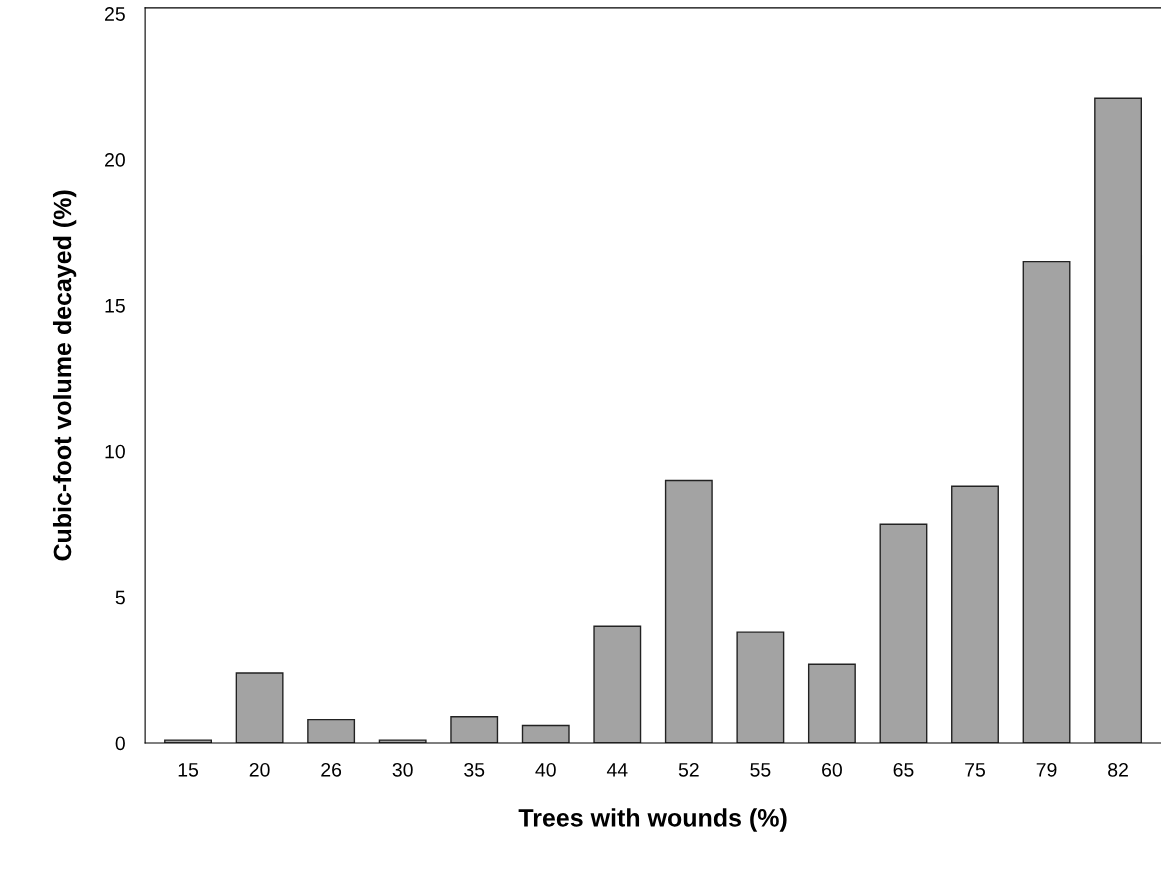 The height and width of the screenshot is (869, 1161). Describe the element at coordinates (1118, 769) in the screenshot. I see `x-tick-label: 82` at that location.